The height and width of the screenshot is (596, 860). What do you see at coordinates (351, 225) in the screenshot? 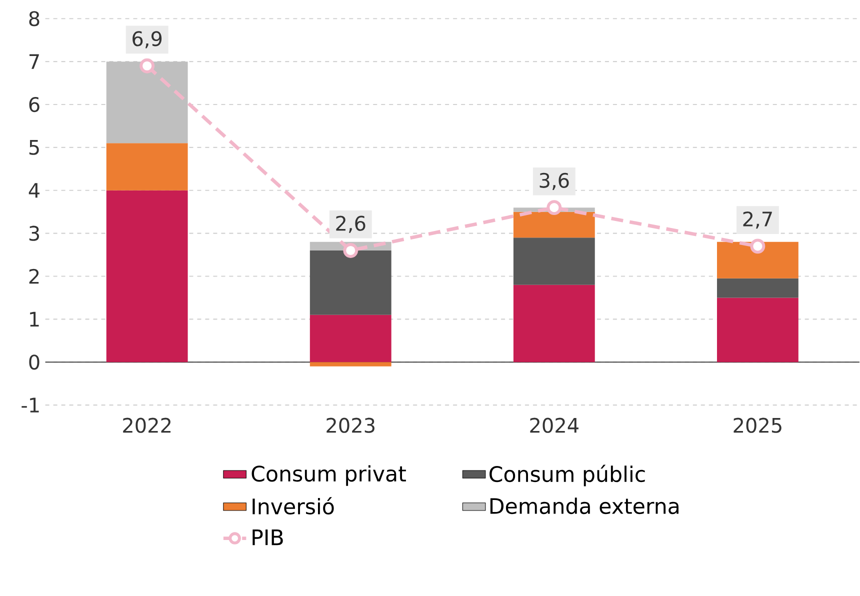
I see `data-label: 2,6` at bounding box center [351, 225].